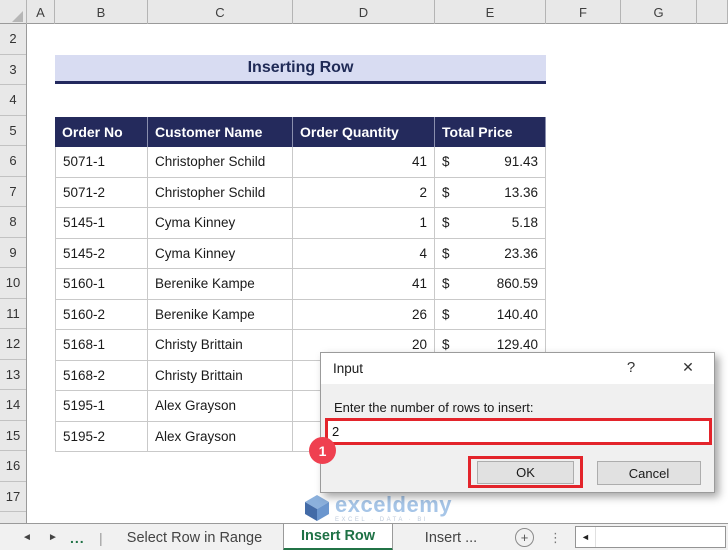 The width and height of the screenshot is (728, 550). I want to click on row-header: 2, so click(13, 39).